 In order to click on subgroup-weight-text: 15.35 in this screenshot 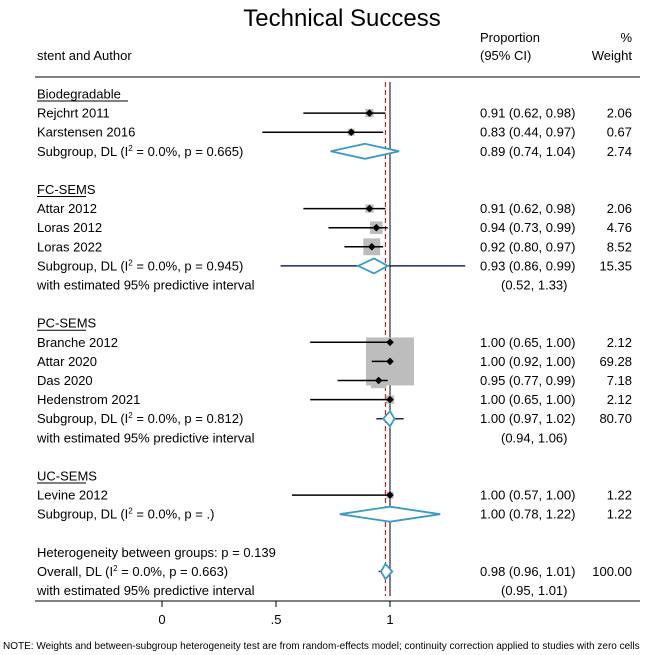, I will do `click(615, 265)`.